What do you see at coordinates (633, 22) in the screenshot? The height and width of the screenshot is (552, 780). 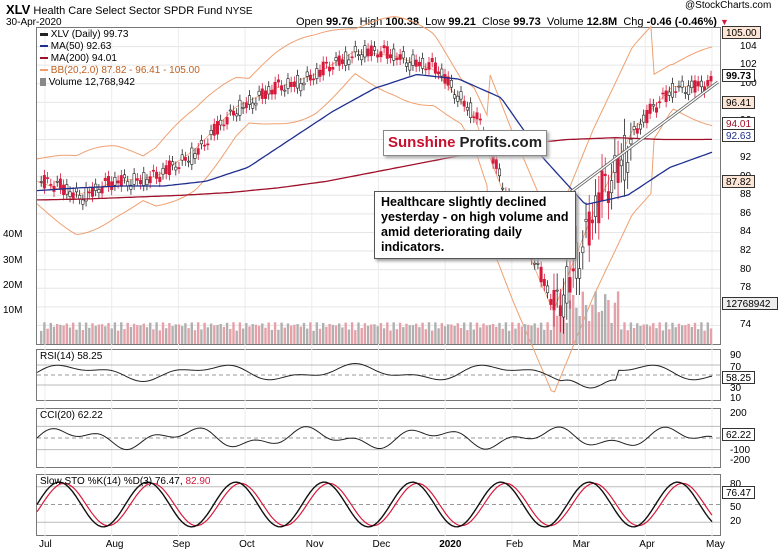 I see `chg-label: Chg` at bounding box center [633, 22].